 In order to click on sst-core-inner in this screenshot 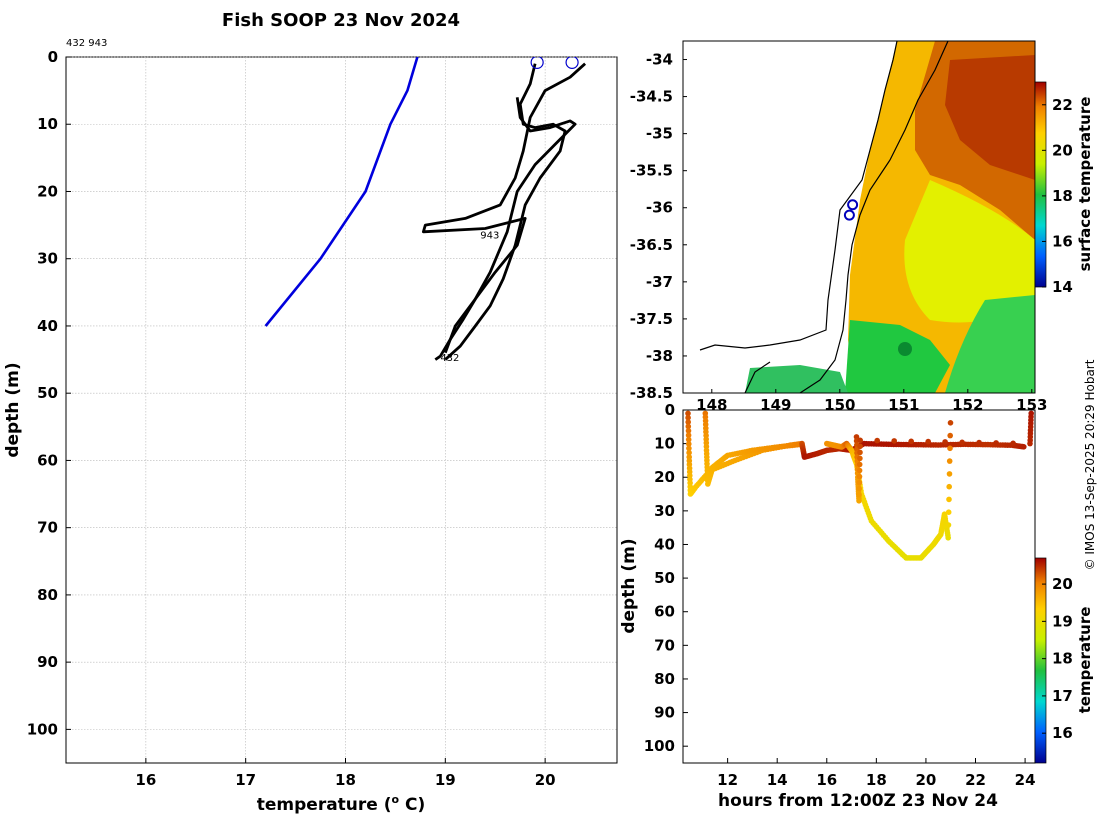, I will do `click(990, 117)`.